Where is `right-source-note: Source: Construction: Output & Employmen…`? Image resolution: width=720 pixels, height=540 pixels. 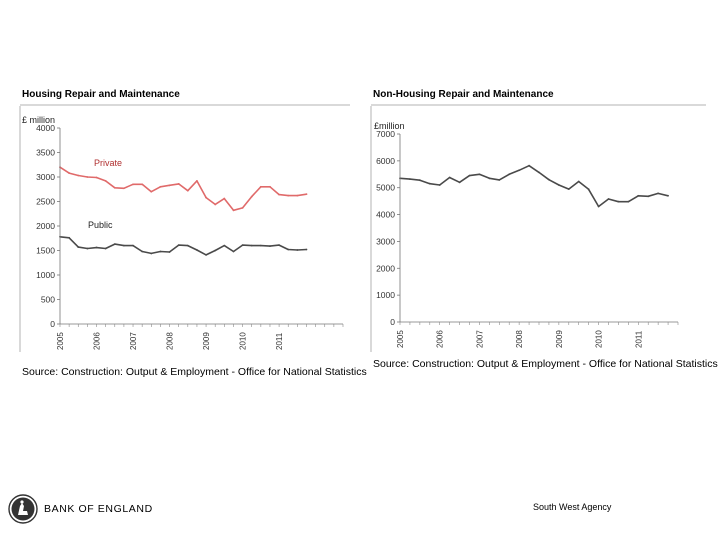
right-source-note: Source: Construction: Output & Employmen… is located at coordinates (545, 364).